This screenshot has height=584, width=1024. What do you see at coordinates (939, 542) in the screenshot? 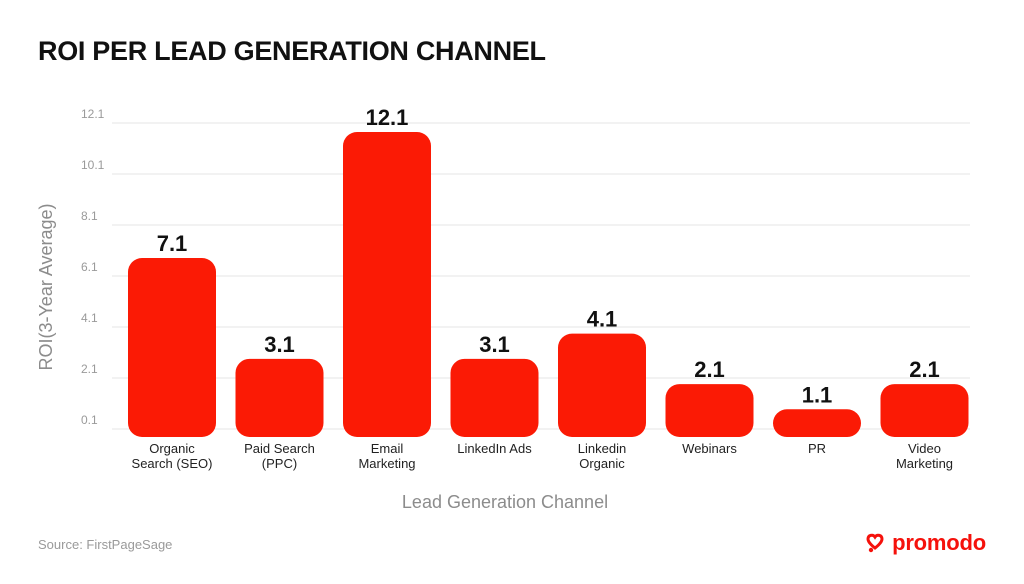
I see `brand-name: promodo` at bounding box center [939, 542].